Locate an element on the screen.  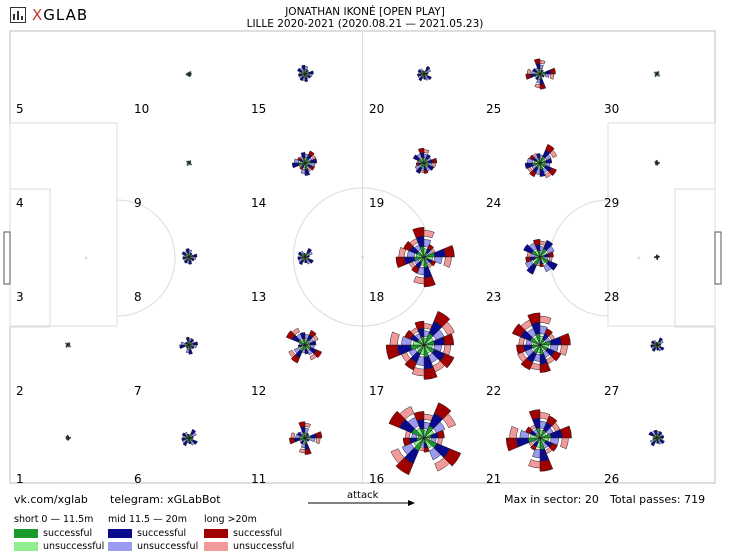
wedge-short-successful is located at coordinates (189, 75).